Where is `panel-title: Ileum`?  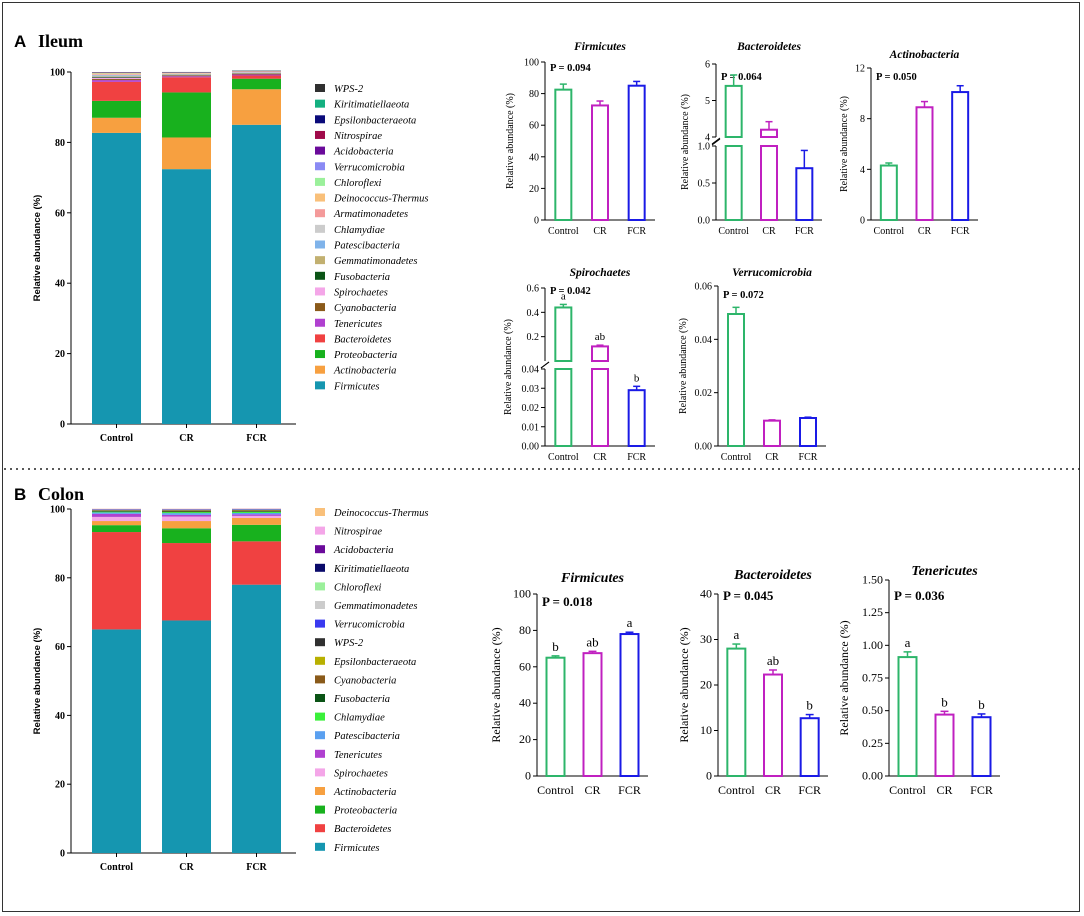
panel-title: Ileum is located at coordinates (60, 41).